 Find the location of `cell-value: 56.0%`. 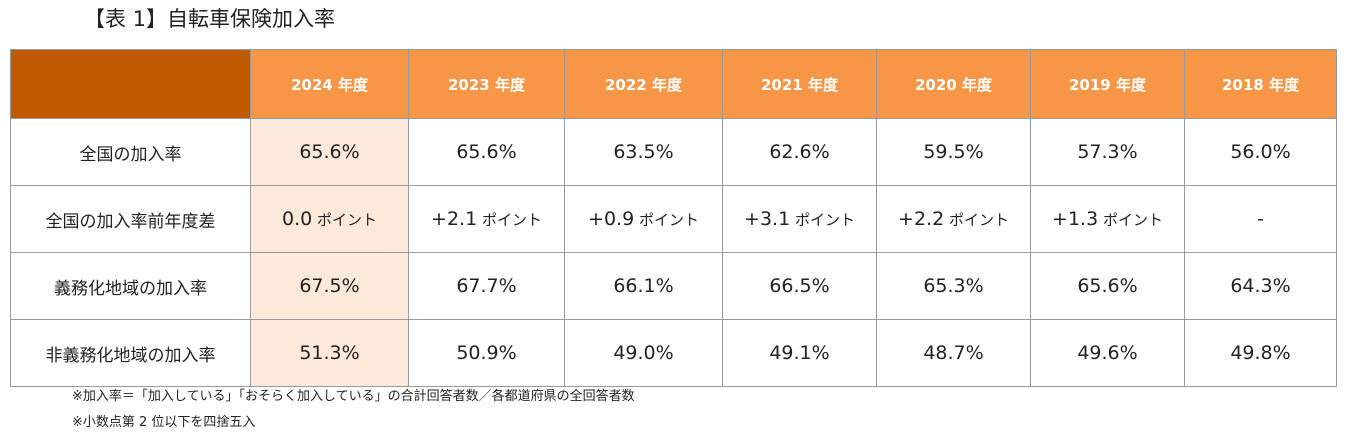

cell-value: 56.0% is located at coordinates (1260, 152).